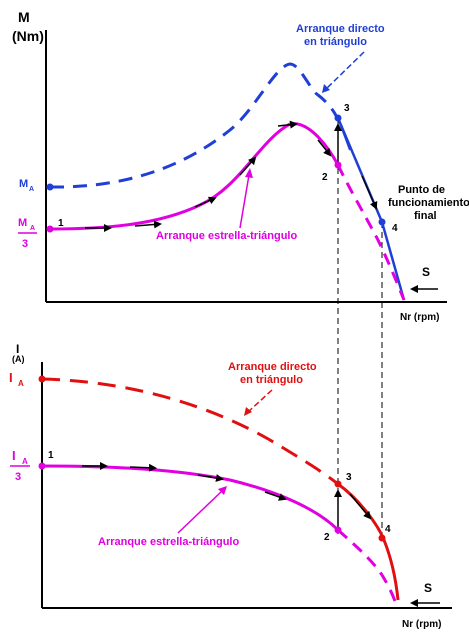 The image size is (469, 640). What do you see at coordinates (335, 42) in the screenshot?
I see `torque-direct-label-2: en triángulo` at bounding box center [335, 42].